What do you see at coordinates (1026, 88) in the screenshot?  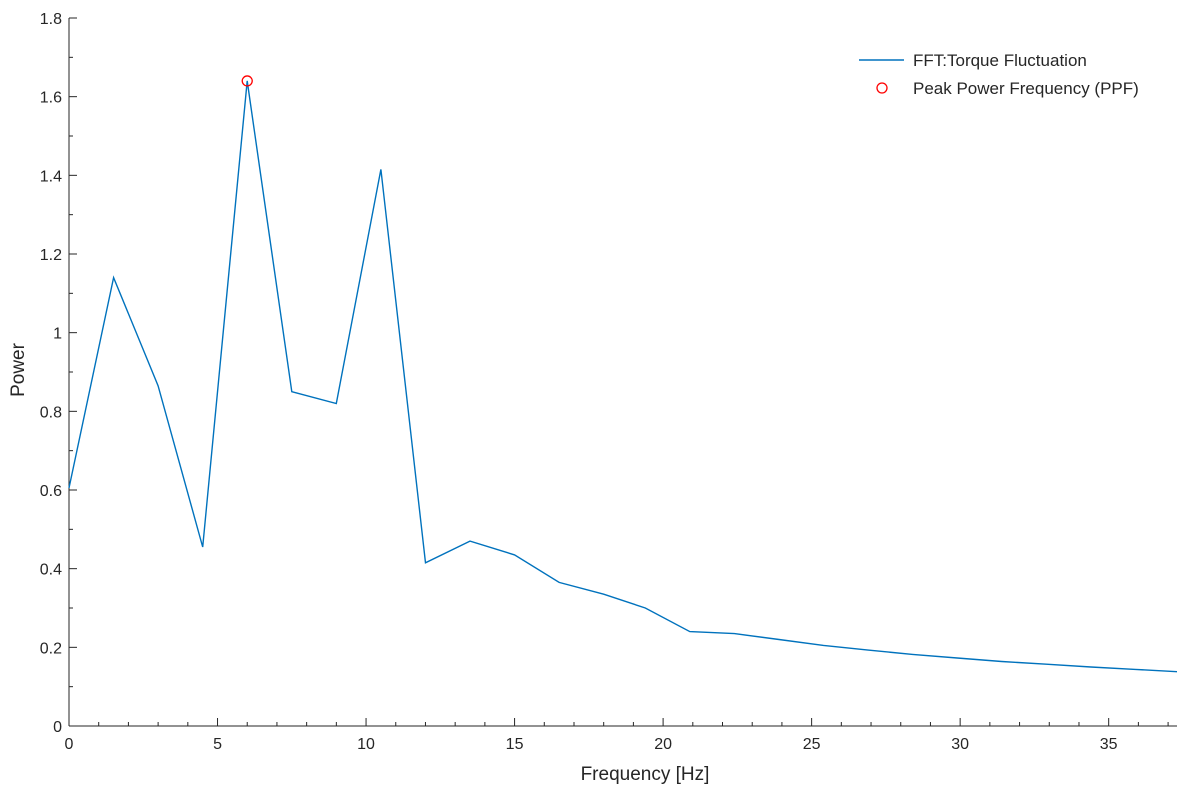 I see `legend-entry-ppf: Peak Power Frequency (PPF)` at bounding box center [1026, 88].